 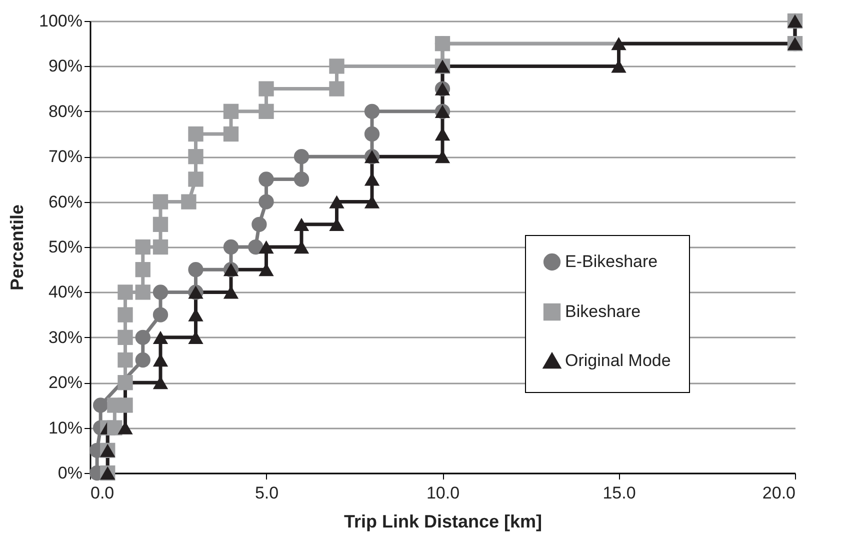 What do you see at coordinates (65, 428) in the screenshot?
I see `y-tick-label: 10%` at bounding box center [65, 428].